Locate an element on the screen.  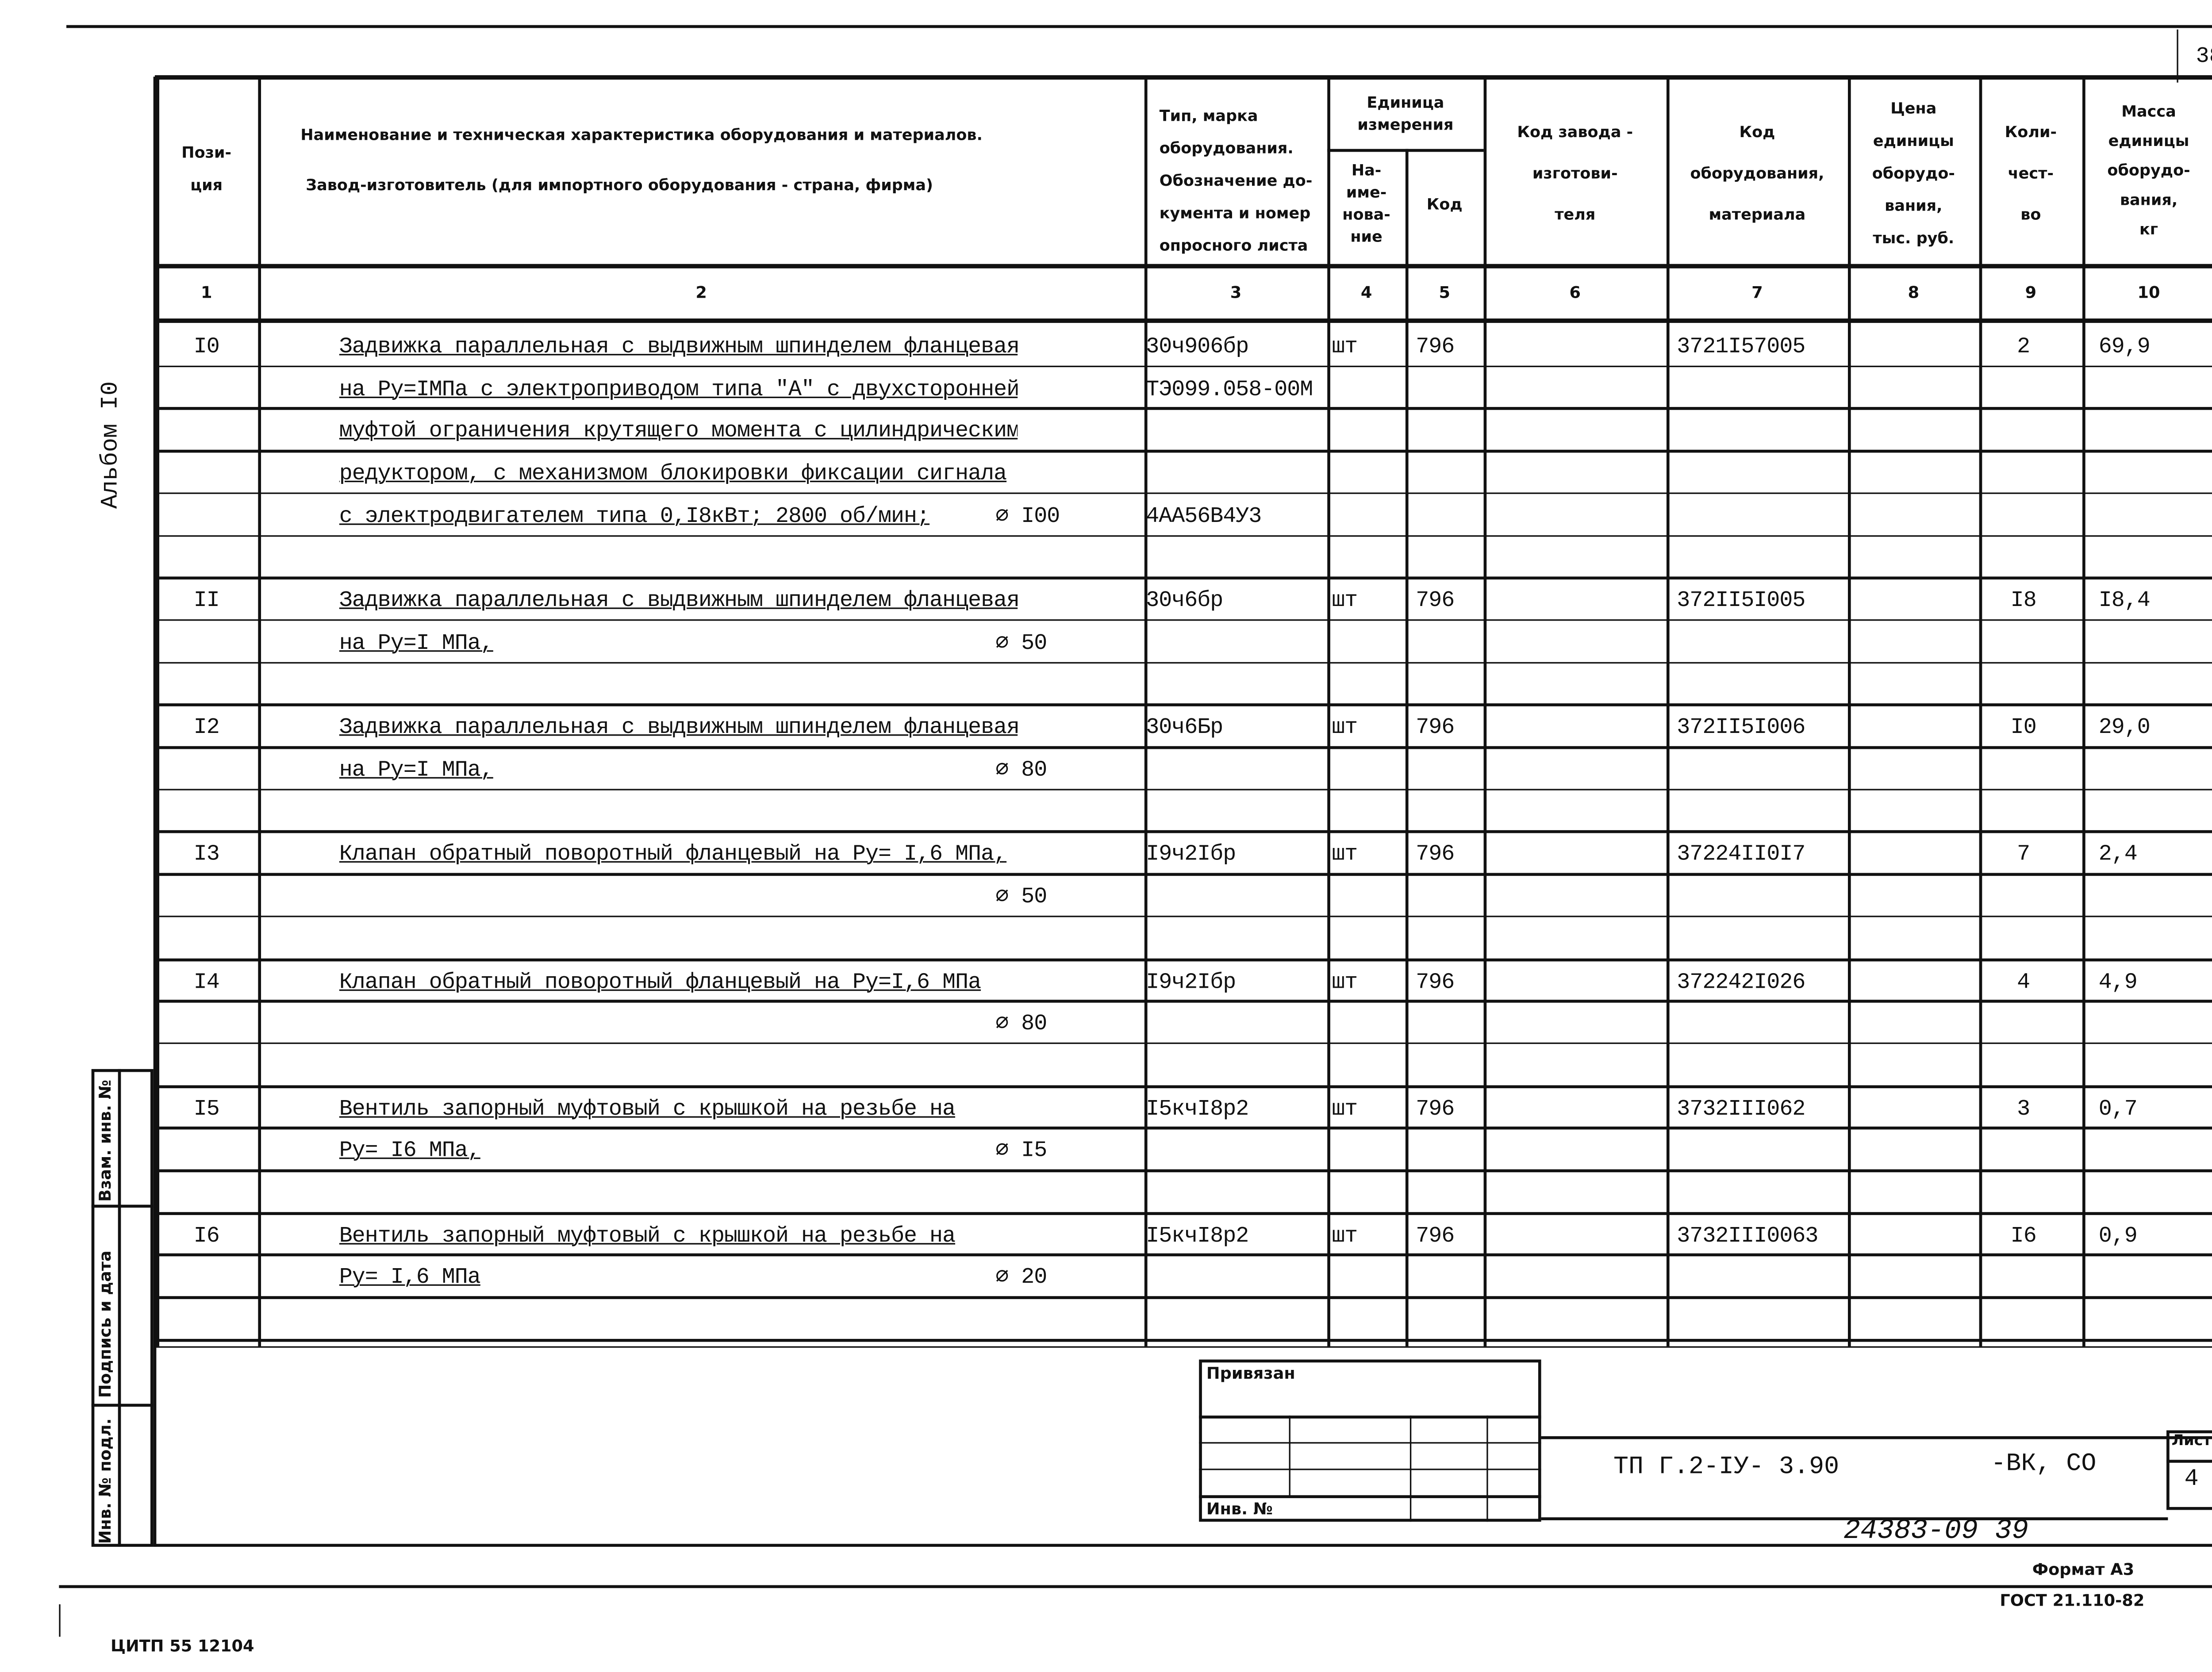
header-manufacturer-code: Код завода - изготови- теля is located at coordinates (1575, 173).